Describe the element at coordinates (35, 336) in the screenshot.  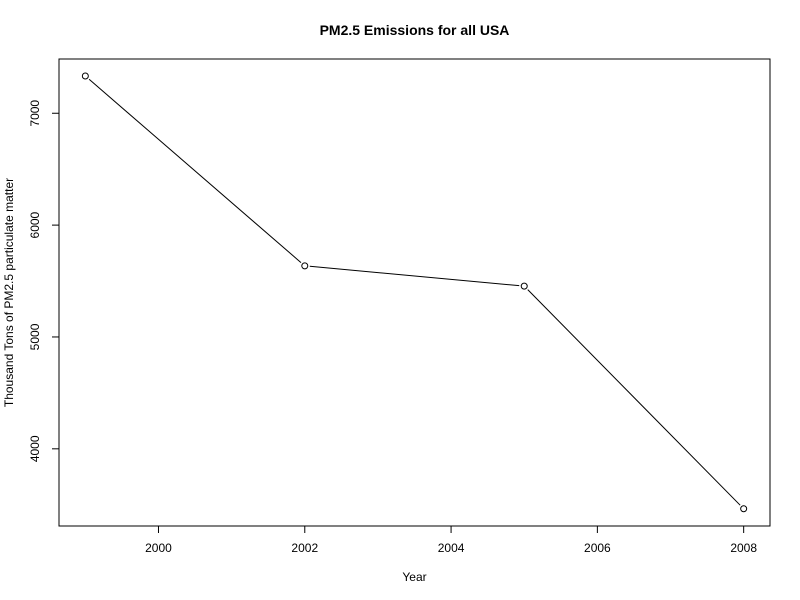
I see `y-tick-label-1: 5000` at that location.